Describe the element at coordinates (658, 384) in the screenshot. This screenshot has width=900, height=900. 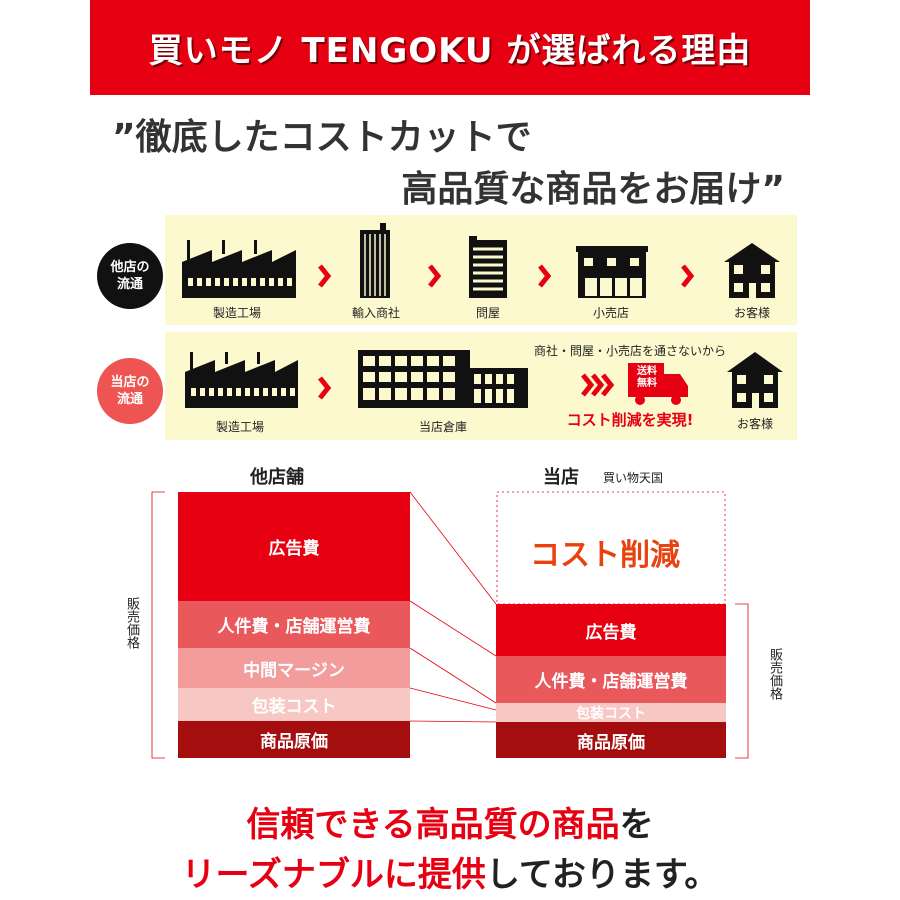
I see `free-shipping-truck-icon` at that location.